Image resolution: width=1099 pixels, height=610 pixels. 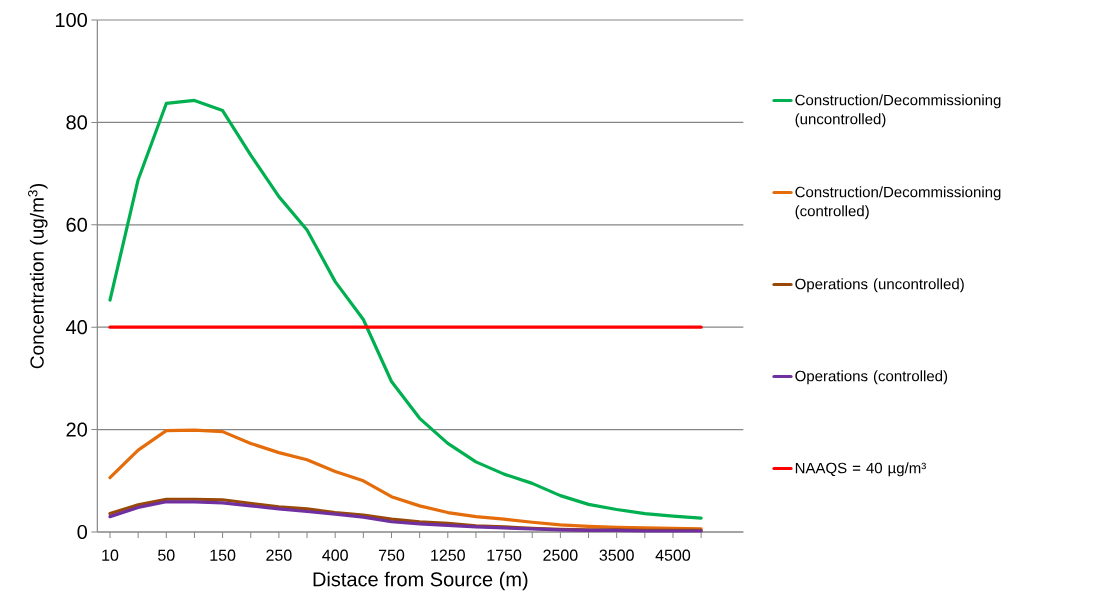 What do you see at coordinates (504, 555) in the screenshot?
I see `x-tick-label: 1750` at bounding box center [504, 555].